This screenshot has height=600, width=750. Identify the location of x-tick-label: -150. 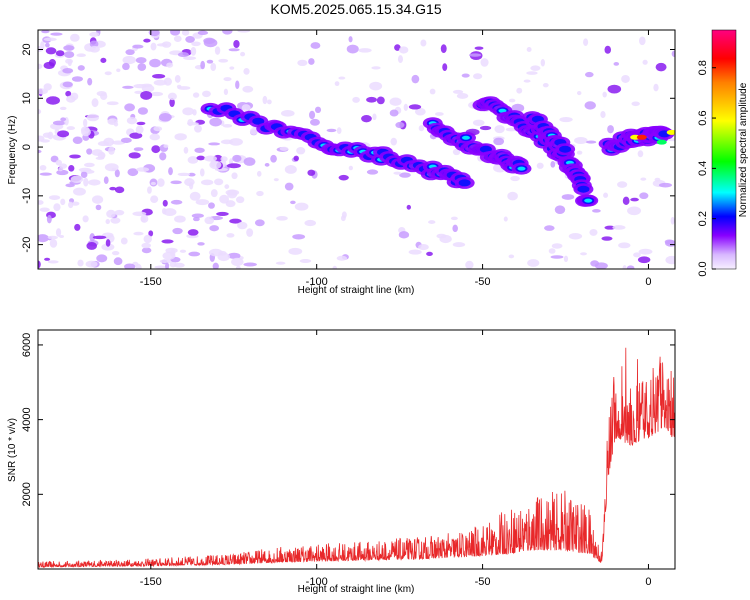
(151, 282).